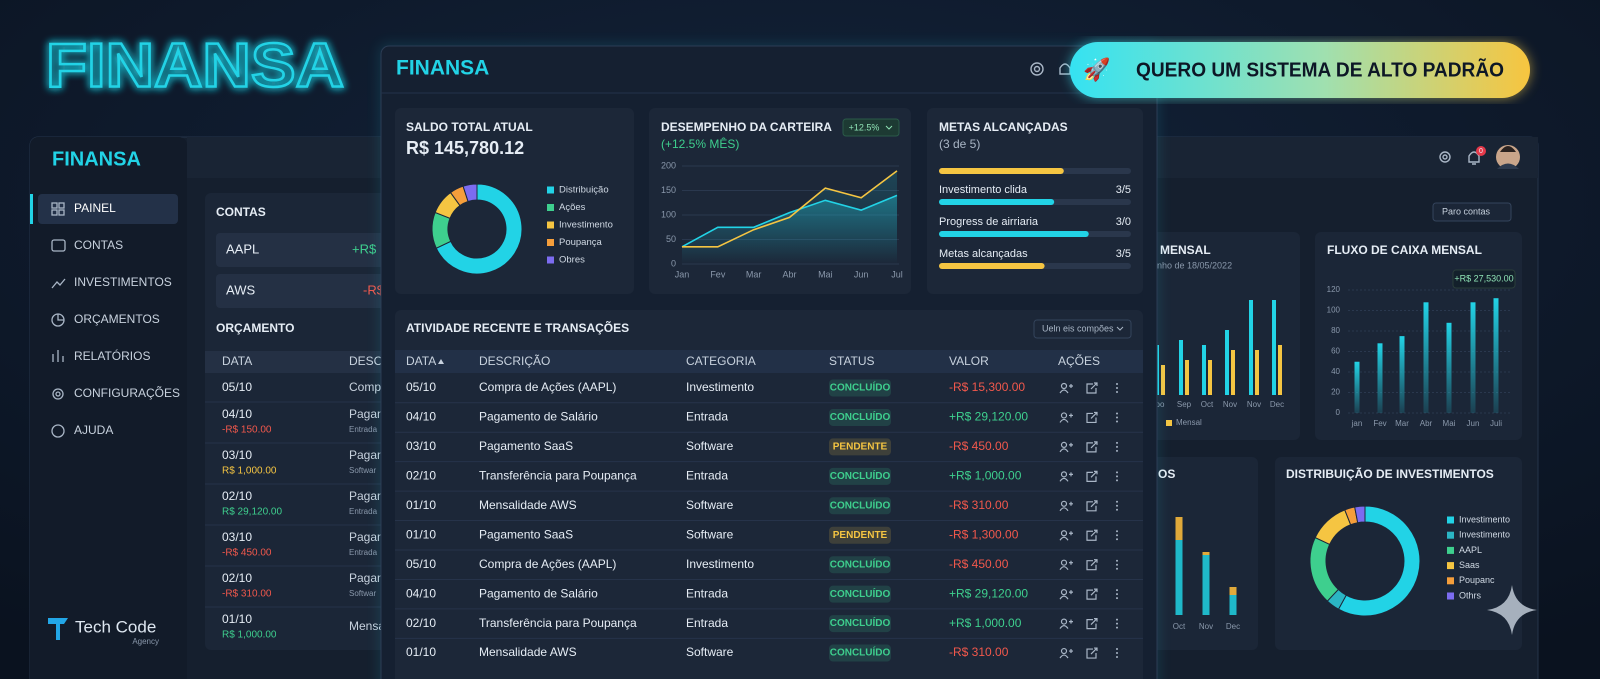 The image size is (1600, 679). Describe the element at coordinates (237, 578) in the screenshot. I see `budget-date: 02/10` at that location.